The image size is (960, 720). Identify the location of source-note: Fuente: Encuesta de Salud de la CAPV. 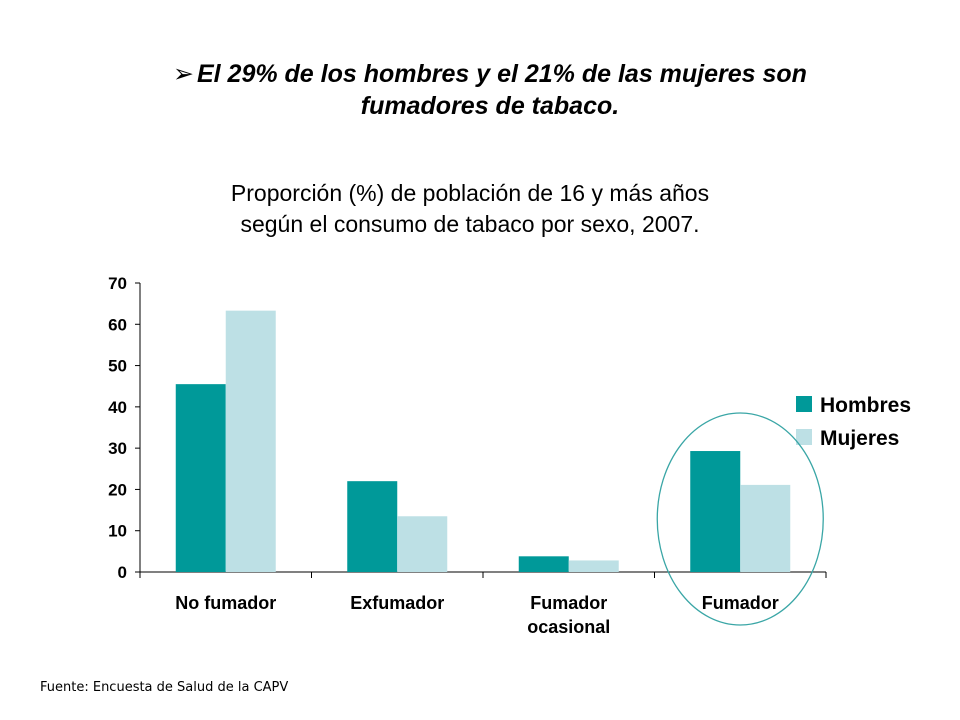
(164, 687).